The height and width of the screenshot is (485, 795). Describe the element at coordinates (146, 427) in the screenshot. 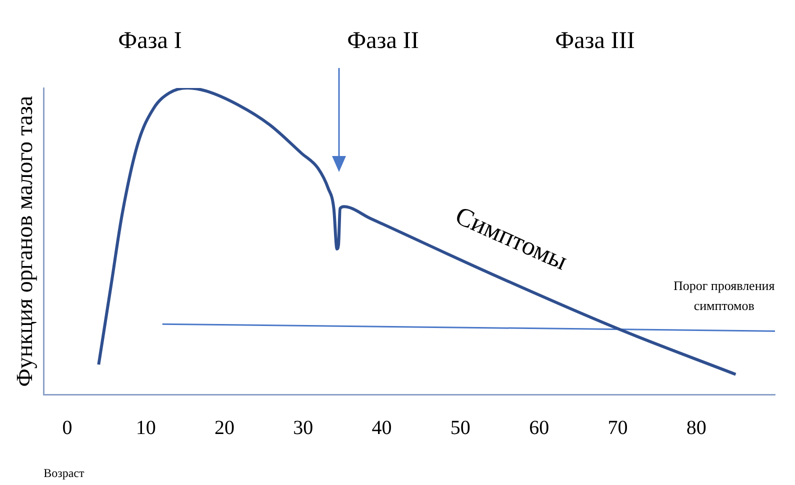

I see `x-tick-label: 10` at that location.